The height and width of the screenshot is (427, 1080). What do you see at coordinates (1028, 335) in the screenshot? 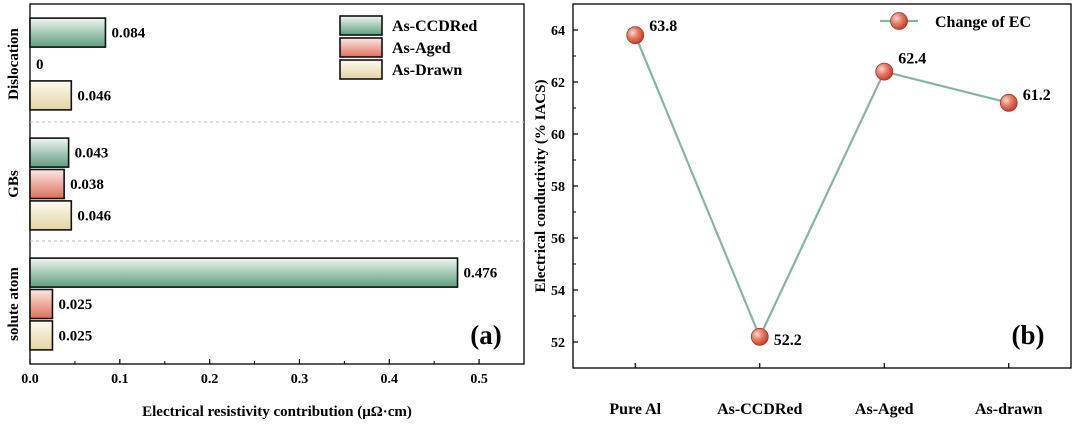
I see `panel-b-label: (b)` at bounding box center [1028, 335].